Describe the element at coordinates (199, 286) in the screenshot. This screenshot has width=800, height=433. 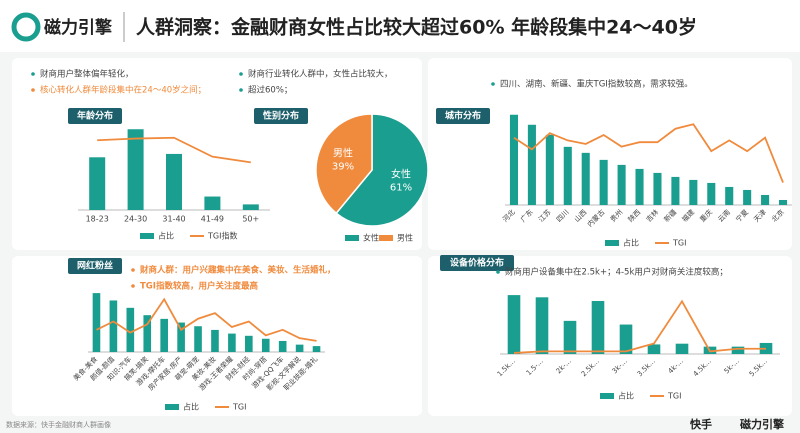
I see `note: TGI指数较高，用户关注度最高` at that location.